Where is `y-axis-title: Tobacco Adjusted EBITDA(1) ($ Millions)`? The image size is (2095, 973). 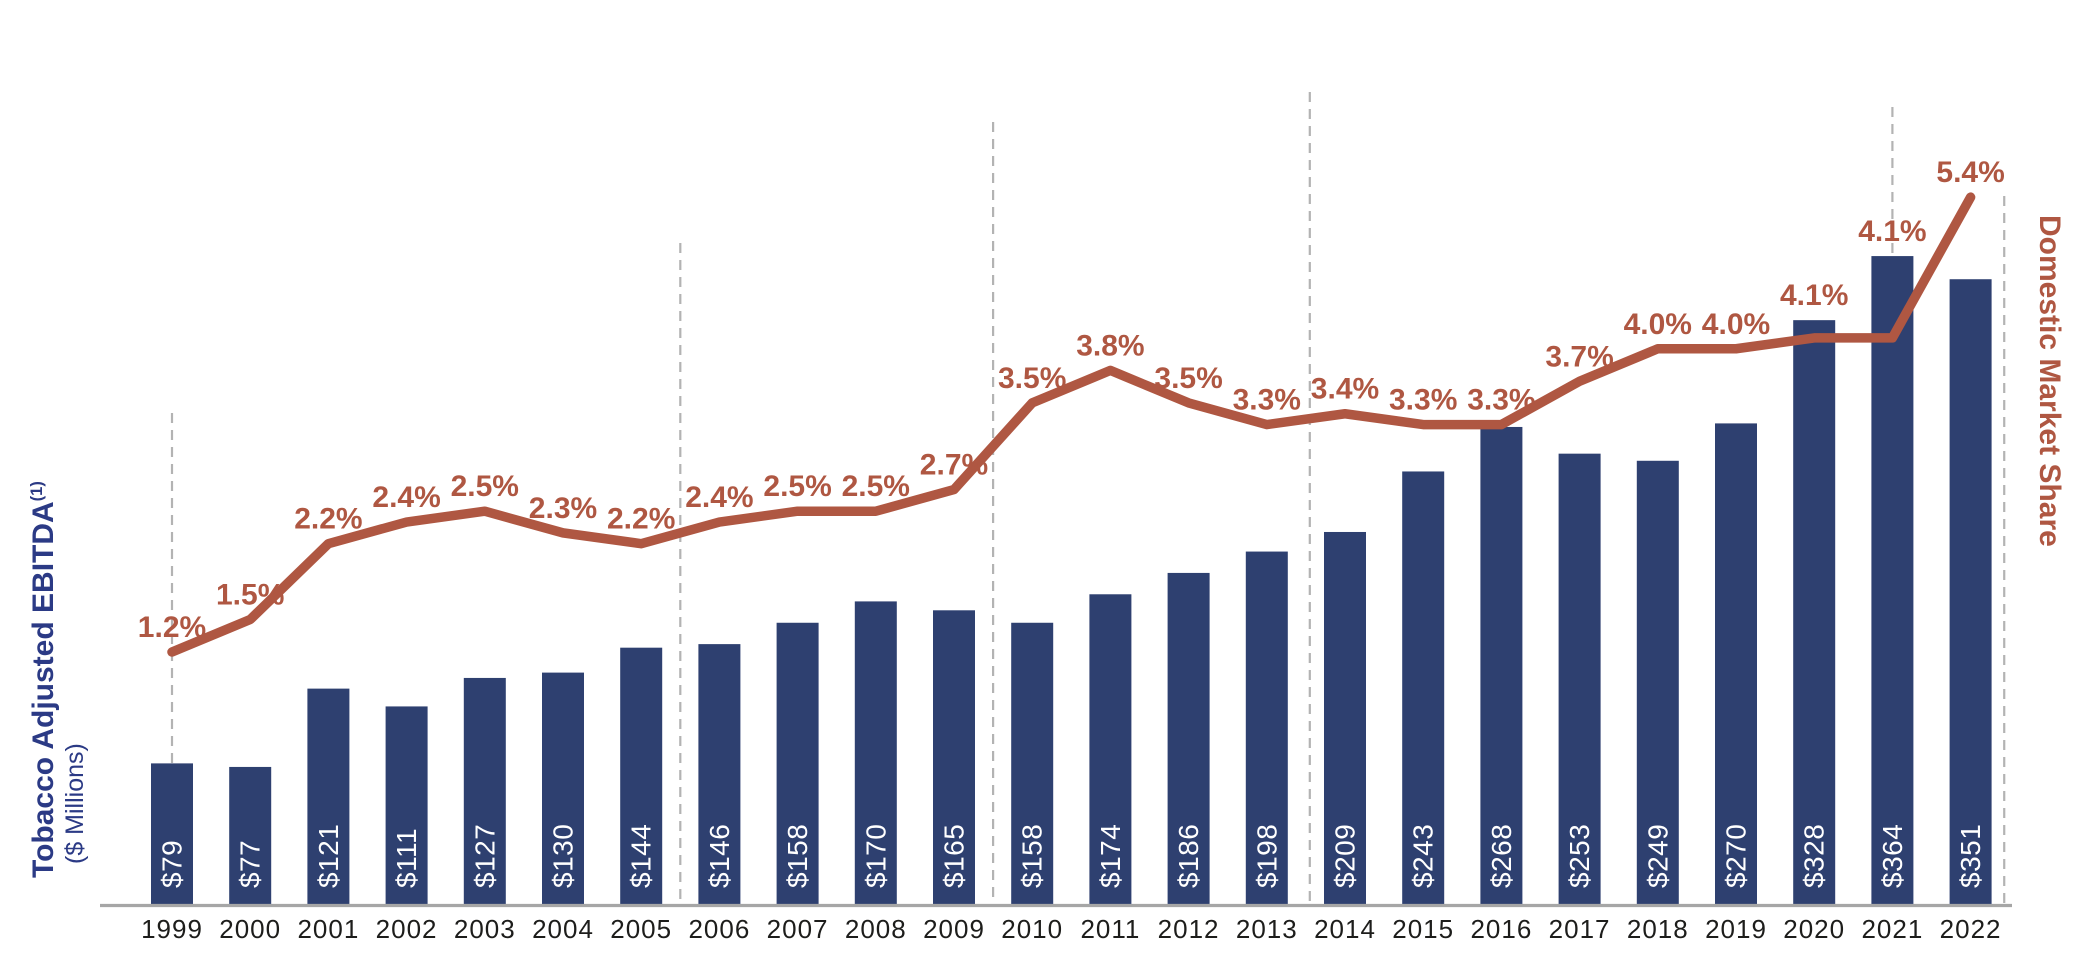
y-axis-title: Tobacco Adjusted EBITDA(1) ($ Millions) is located at coordinates (58, 679).